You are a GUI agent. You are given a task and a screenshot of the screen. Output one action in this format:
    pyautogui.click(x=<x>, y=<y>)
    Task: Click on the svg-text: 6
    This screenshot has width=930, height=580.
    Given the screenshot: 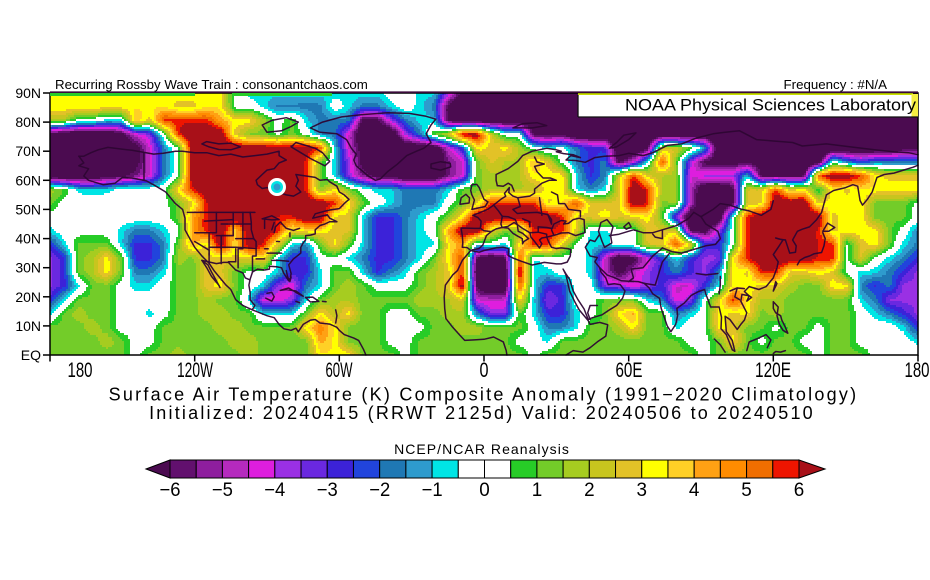 What is the action you would take?
    pyautogui.click(x=799, y=490)
    